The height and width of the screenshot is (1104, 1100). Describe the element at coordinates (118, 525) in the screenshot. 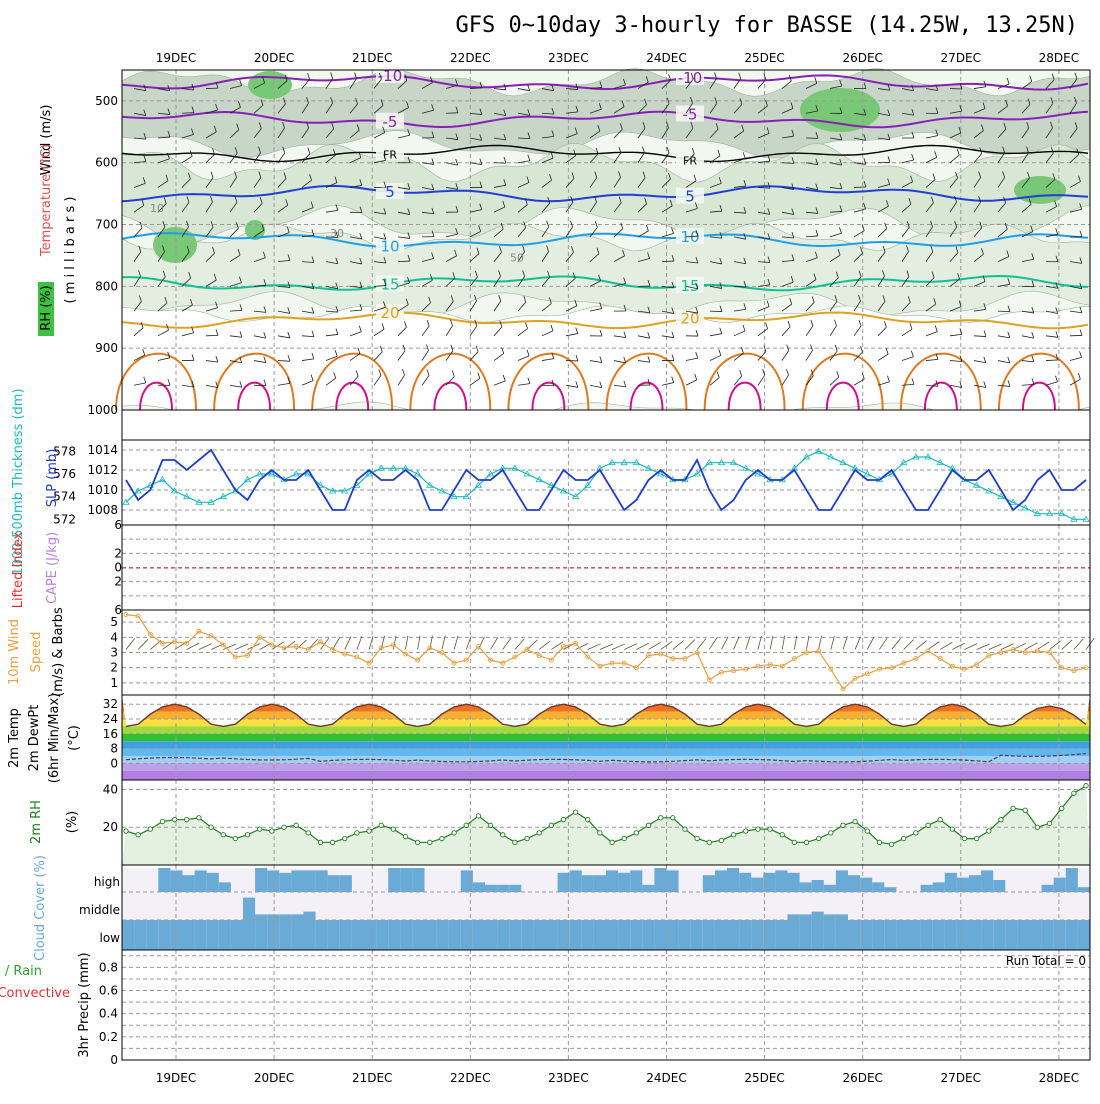

I see `stability-tick-label: 6` at that location.